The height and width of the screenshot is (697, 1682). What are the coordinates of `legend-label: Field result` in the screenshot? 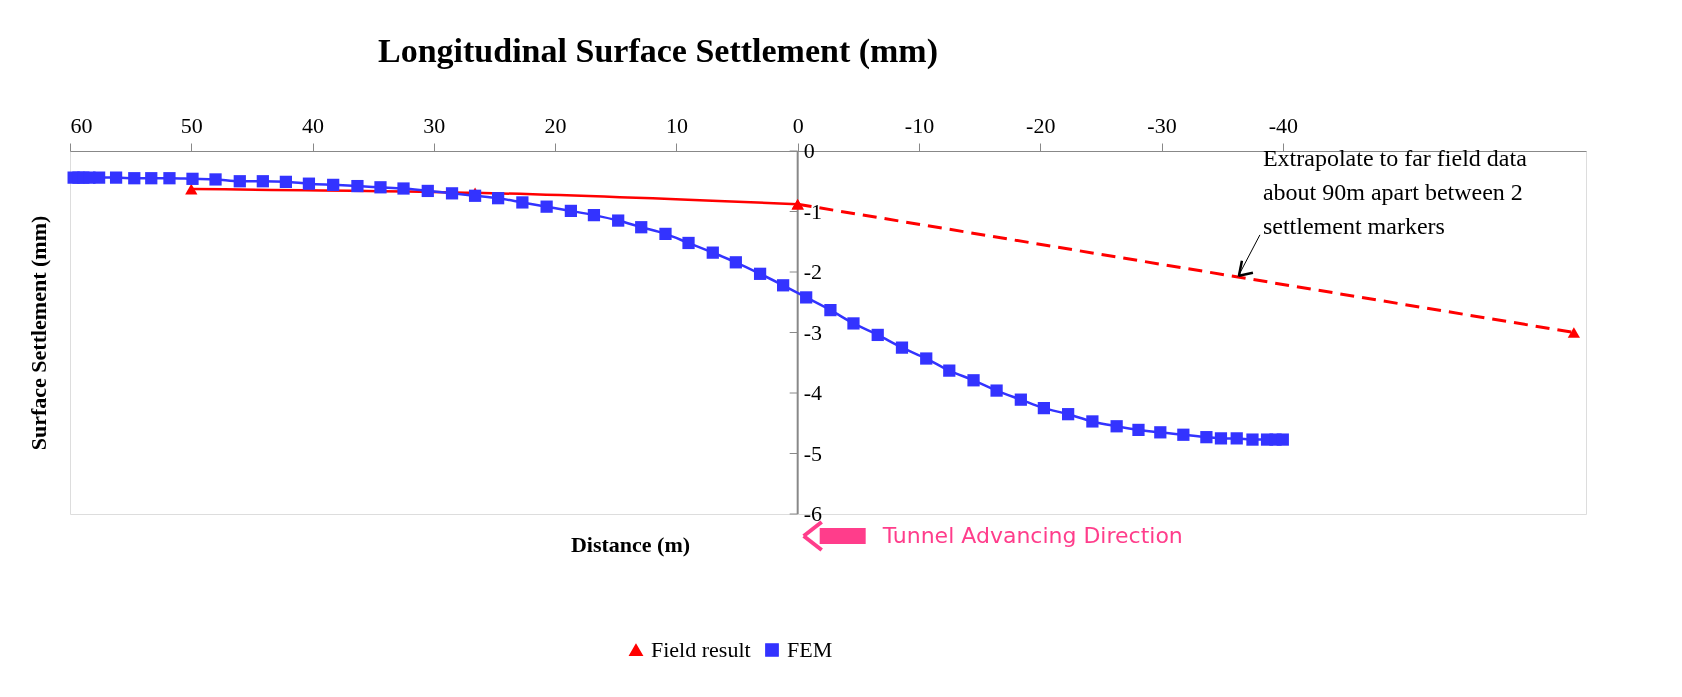 It's located at (701, 649).